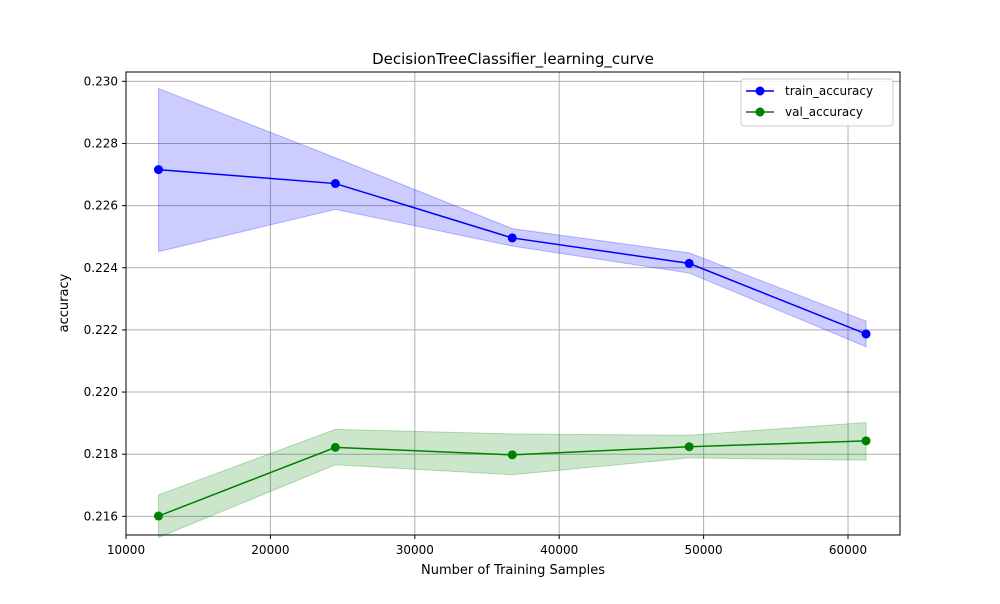 The image size is (1000, 604). I want to click on x-tick-label: 50000, so click(704, 550).